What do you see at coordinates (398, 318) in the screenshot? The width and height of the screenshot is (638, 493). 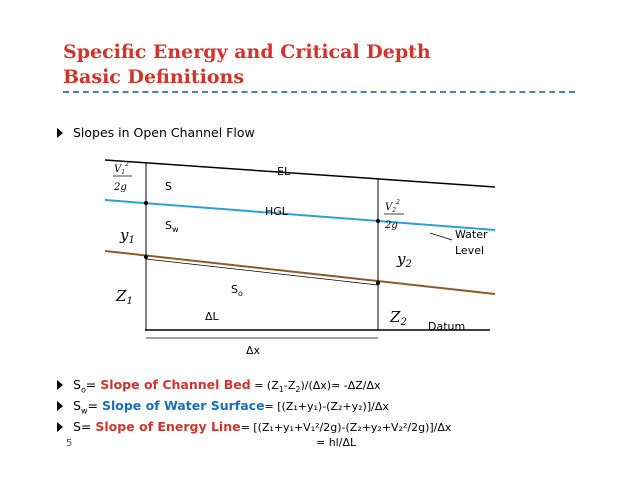 I see `z2-label: Z2` at bounding box center [398, 318].